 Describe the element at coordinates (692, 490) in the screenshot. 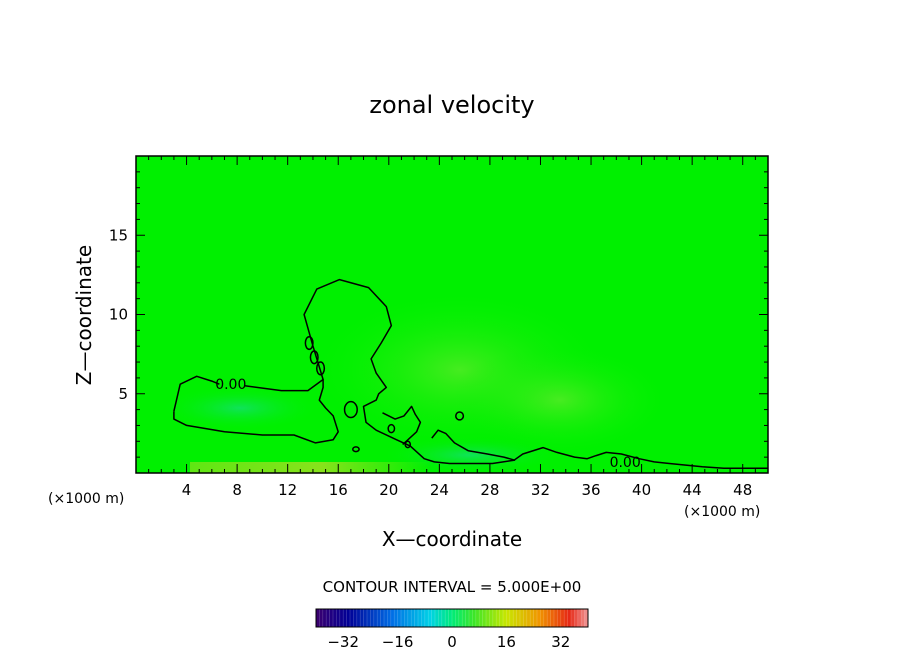

I see `x-tick-label: 44` at that location.